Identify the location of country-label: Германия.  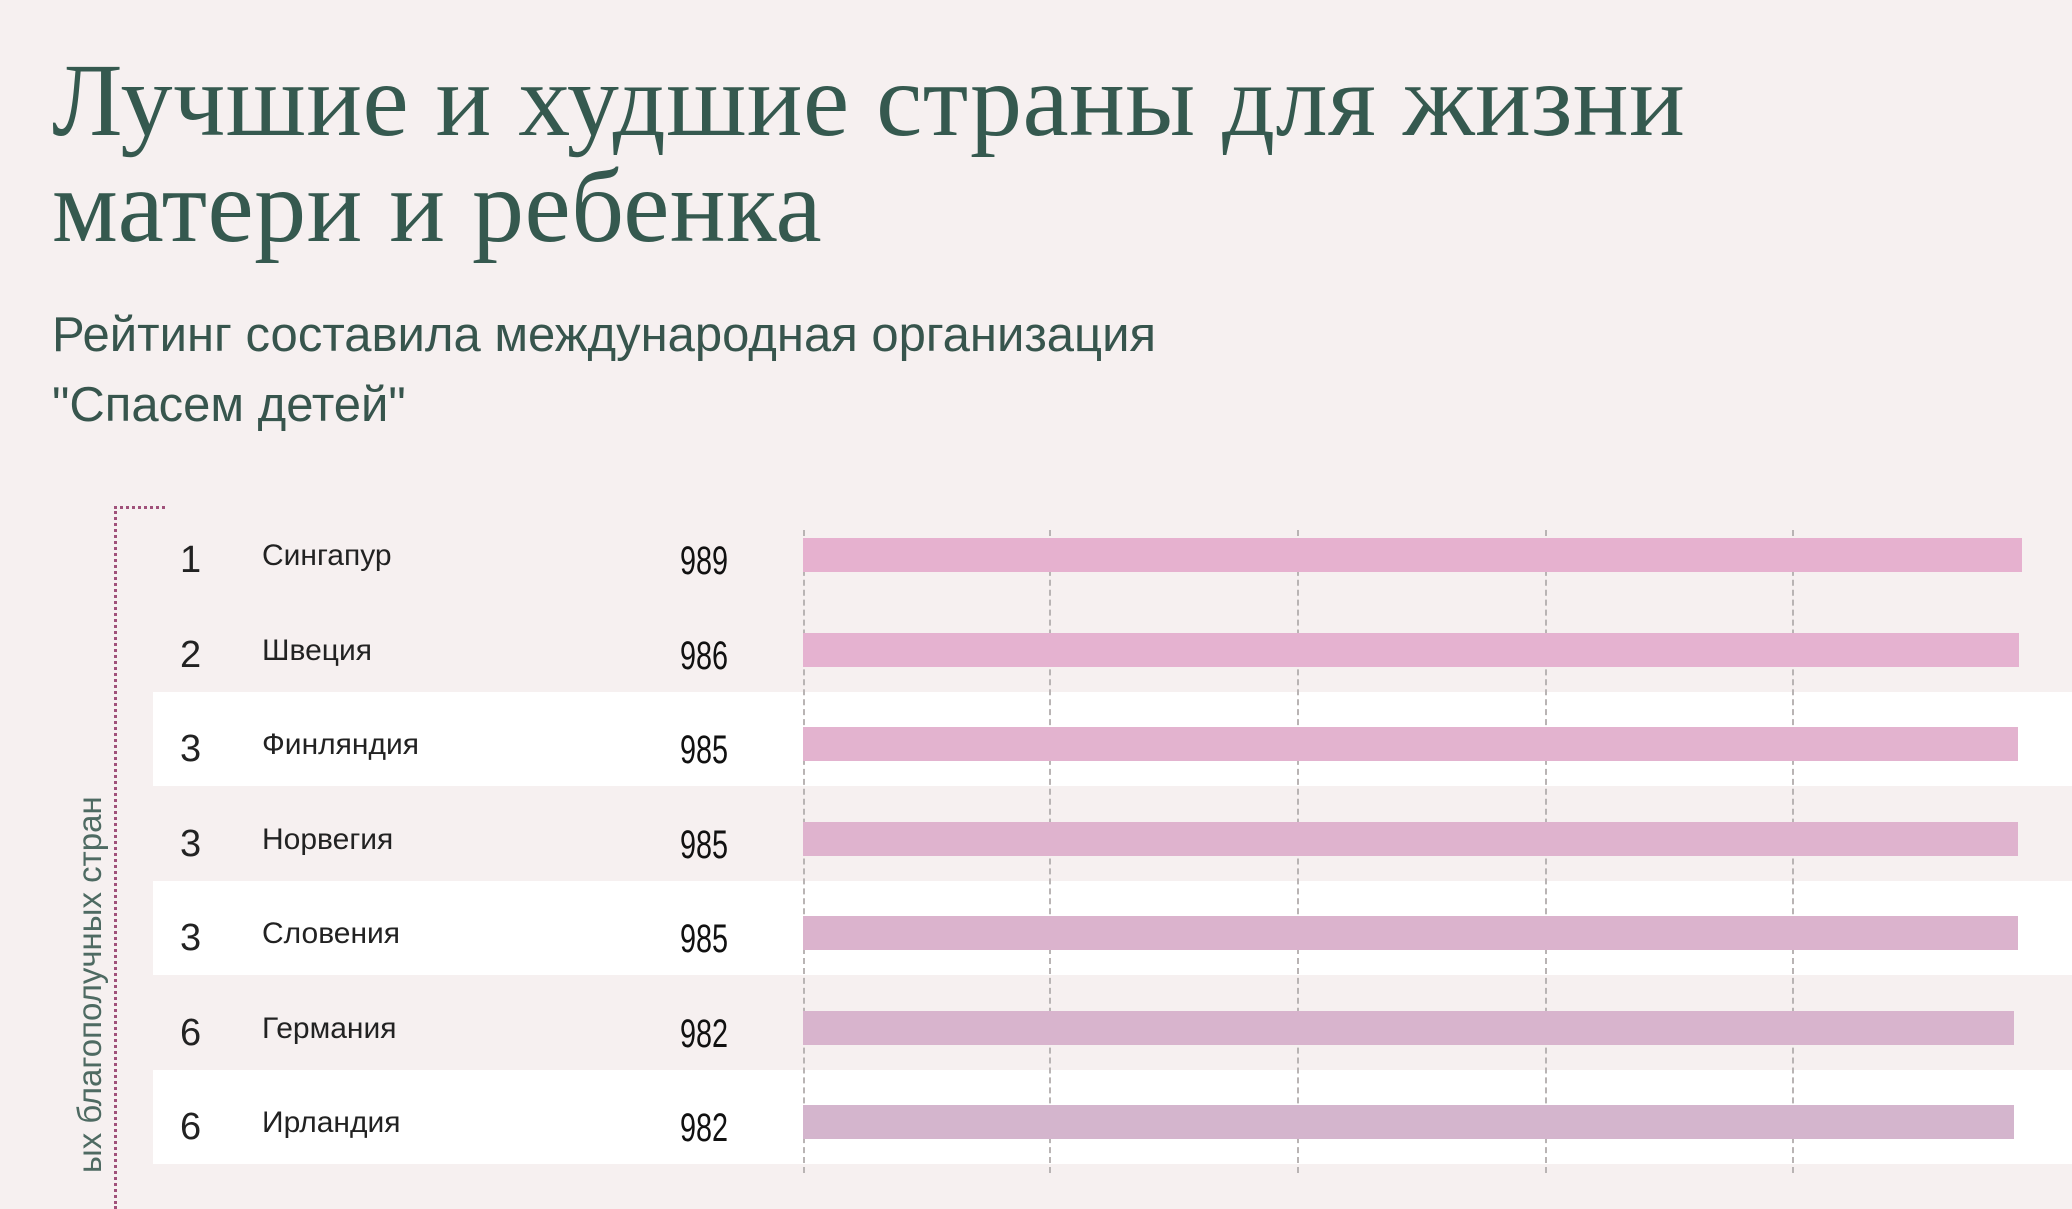
(329, 1028).